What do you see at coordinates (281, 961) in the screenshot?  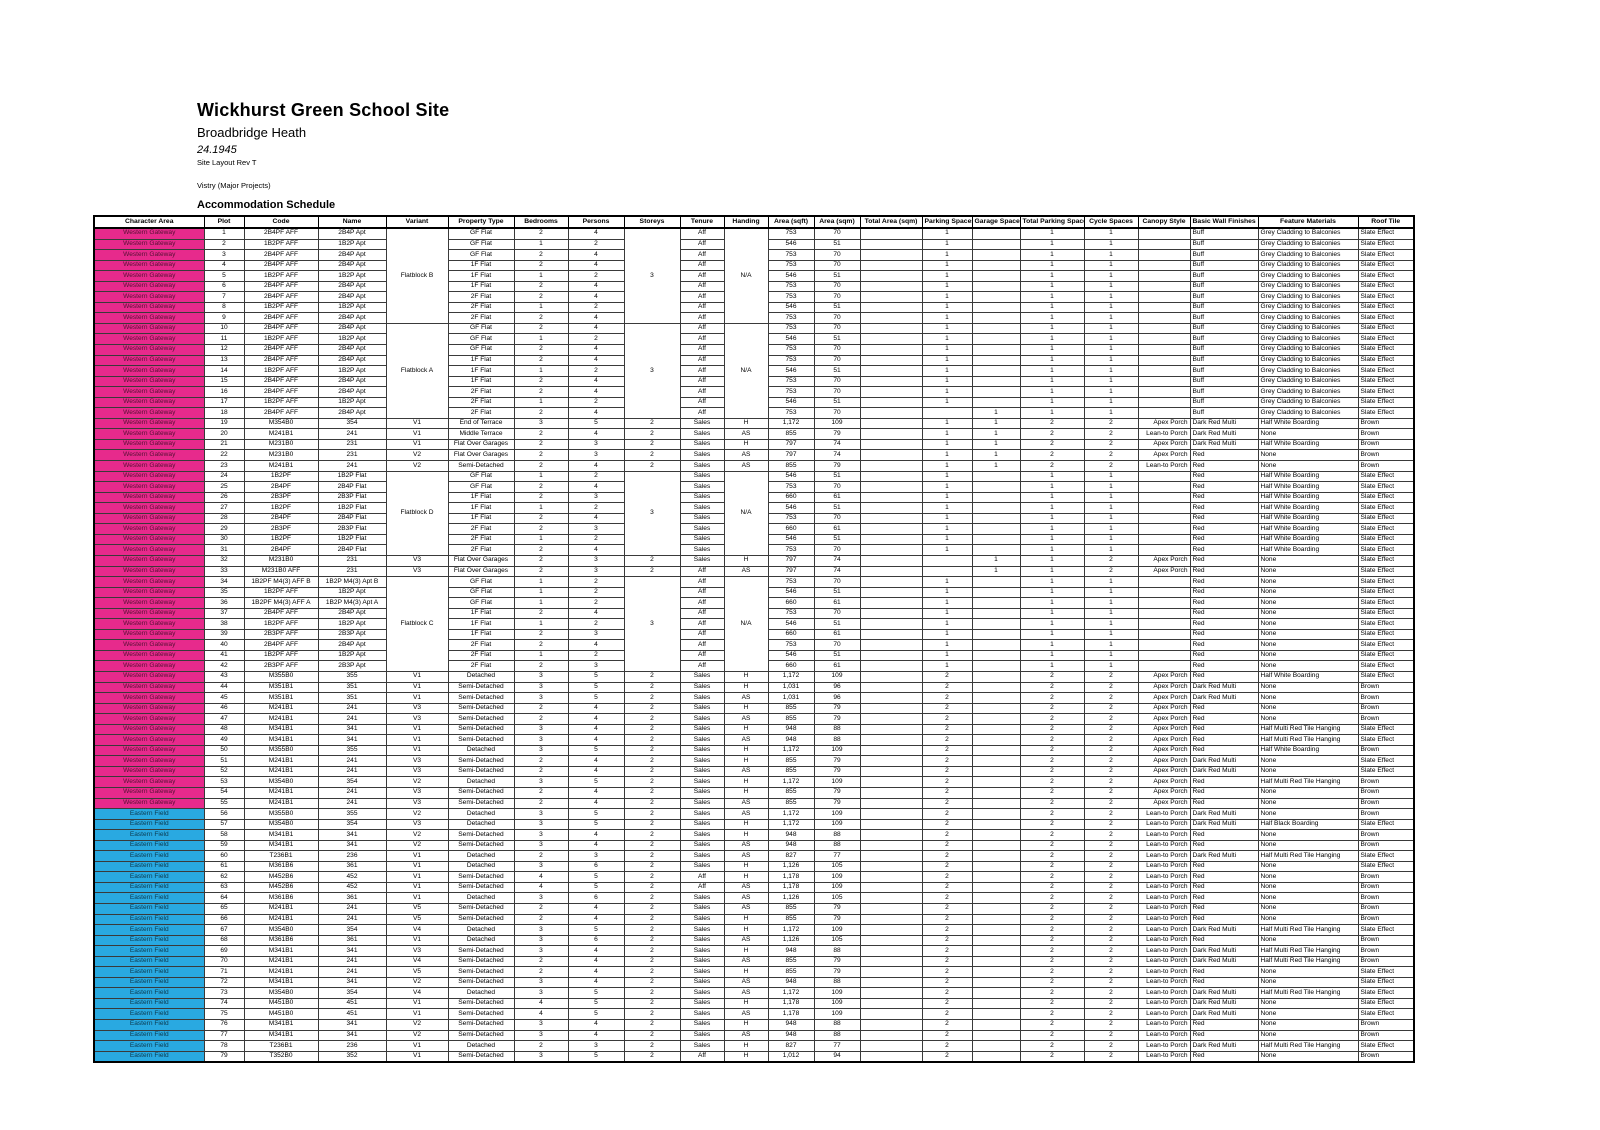 I see `cell-code: M241B1` at bounding box center [281, 961].